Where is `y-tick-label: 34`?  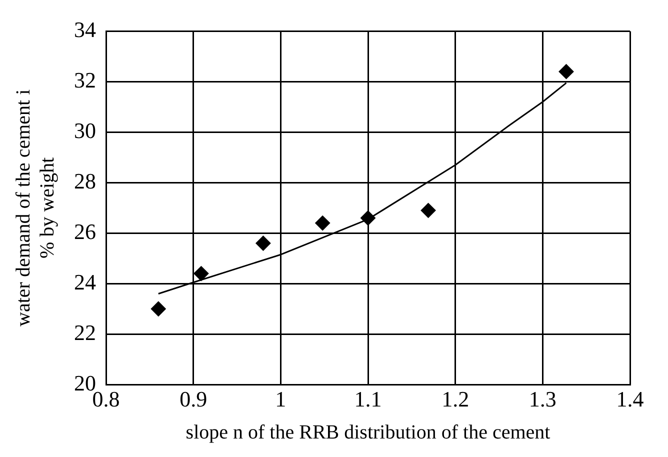 y-tick-label: 34 is located at coordinates (85, 29).